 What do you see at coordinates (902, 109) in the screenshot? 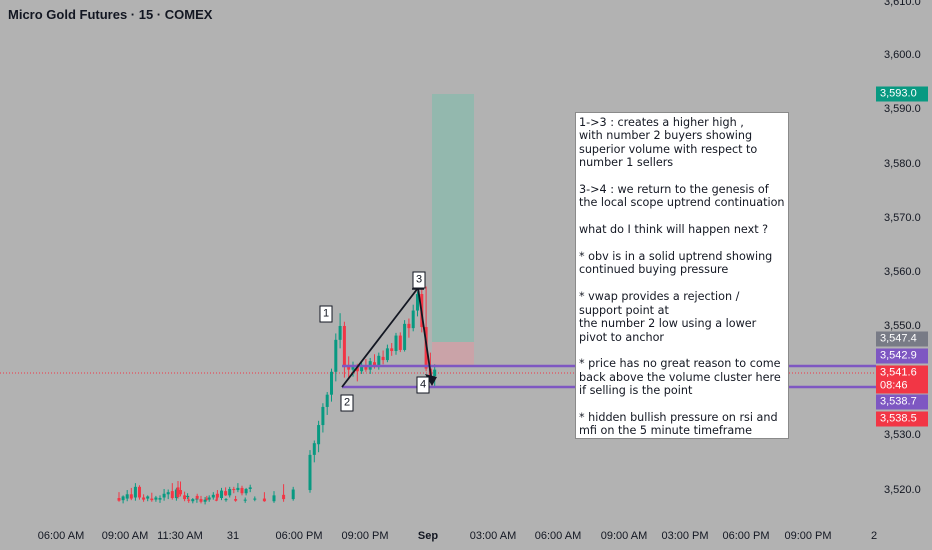
I see `y-axis-label: 3,590.0` at bounding box center [902, 109].